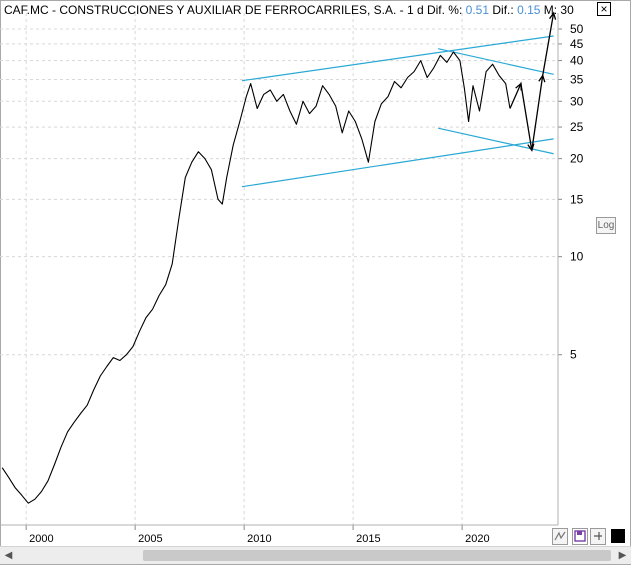 The image size is (631, 565). Describe the element at coordinates (41, 539) in the screenshot. I see `x-tick-label: 2000` at that location.